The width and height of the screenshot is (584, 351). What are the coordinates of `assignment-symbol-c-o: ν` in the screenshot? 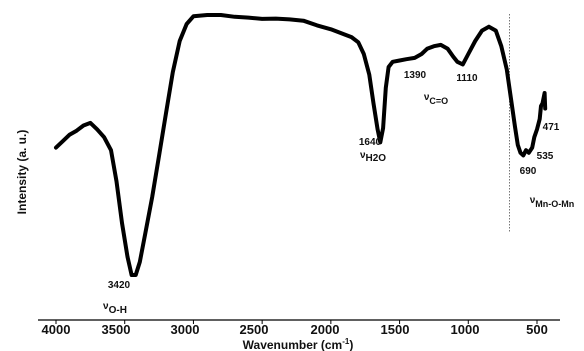 It's located at (427, 97).